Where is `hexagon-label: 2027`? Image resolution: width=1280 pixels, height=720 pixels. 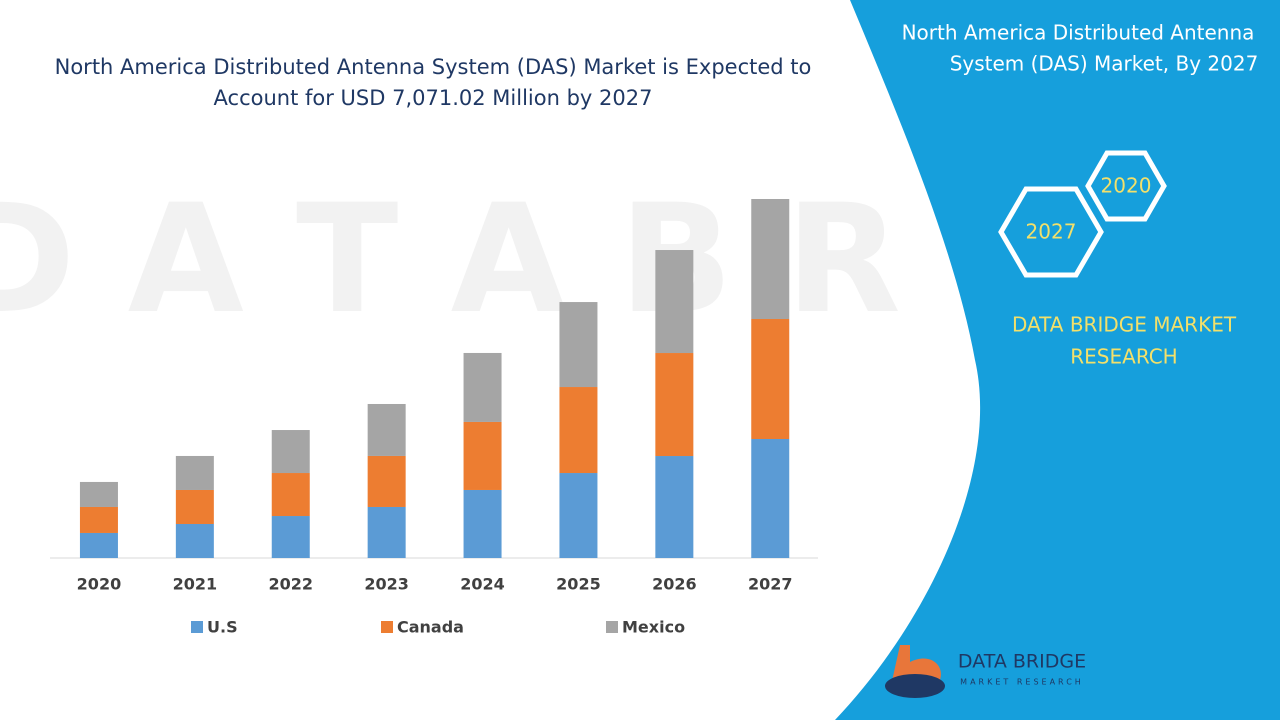
hexagon-label: 2027 is located at coordinates (1051, 232).